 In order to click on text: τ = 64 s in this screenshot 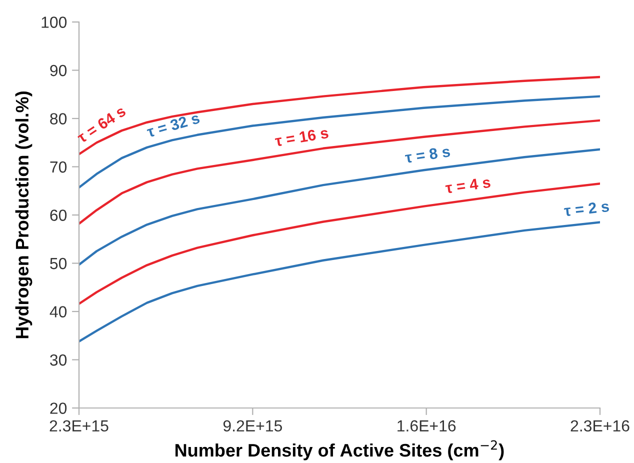, I will do `click(101, 124)`.